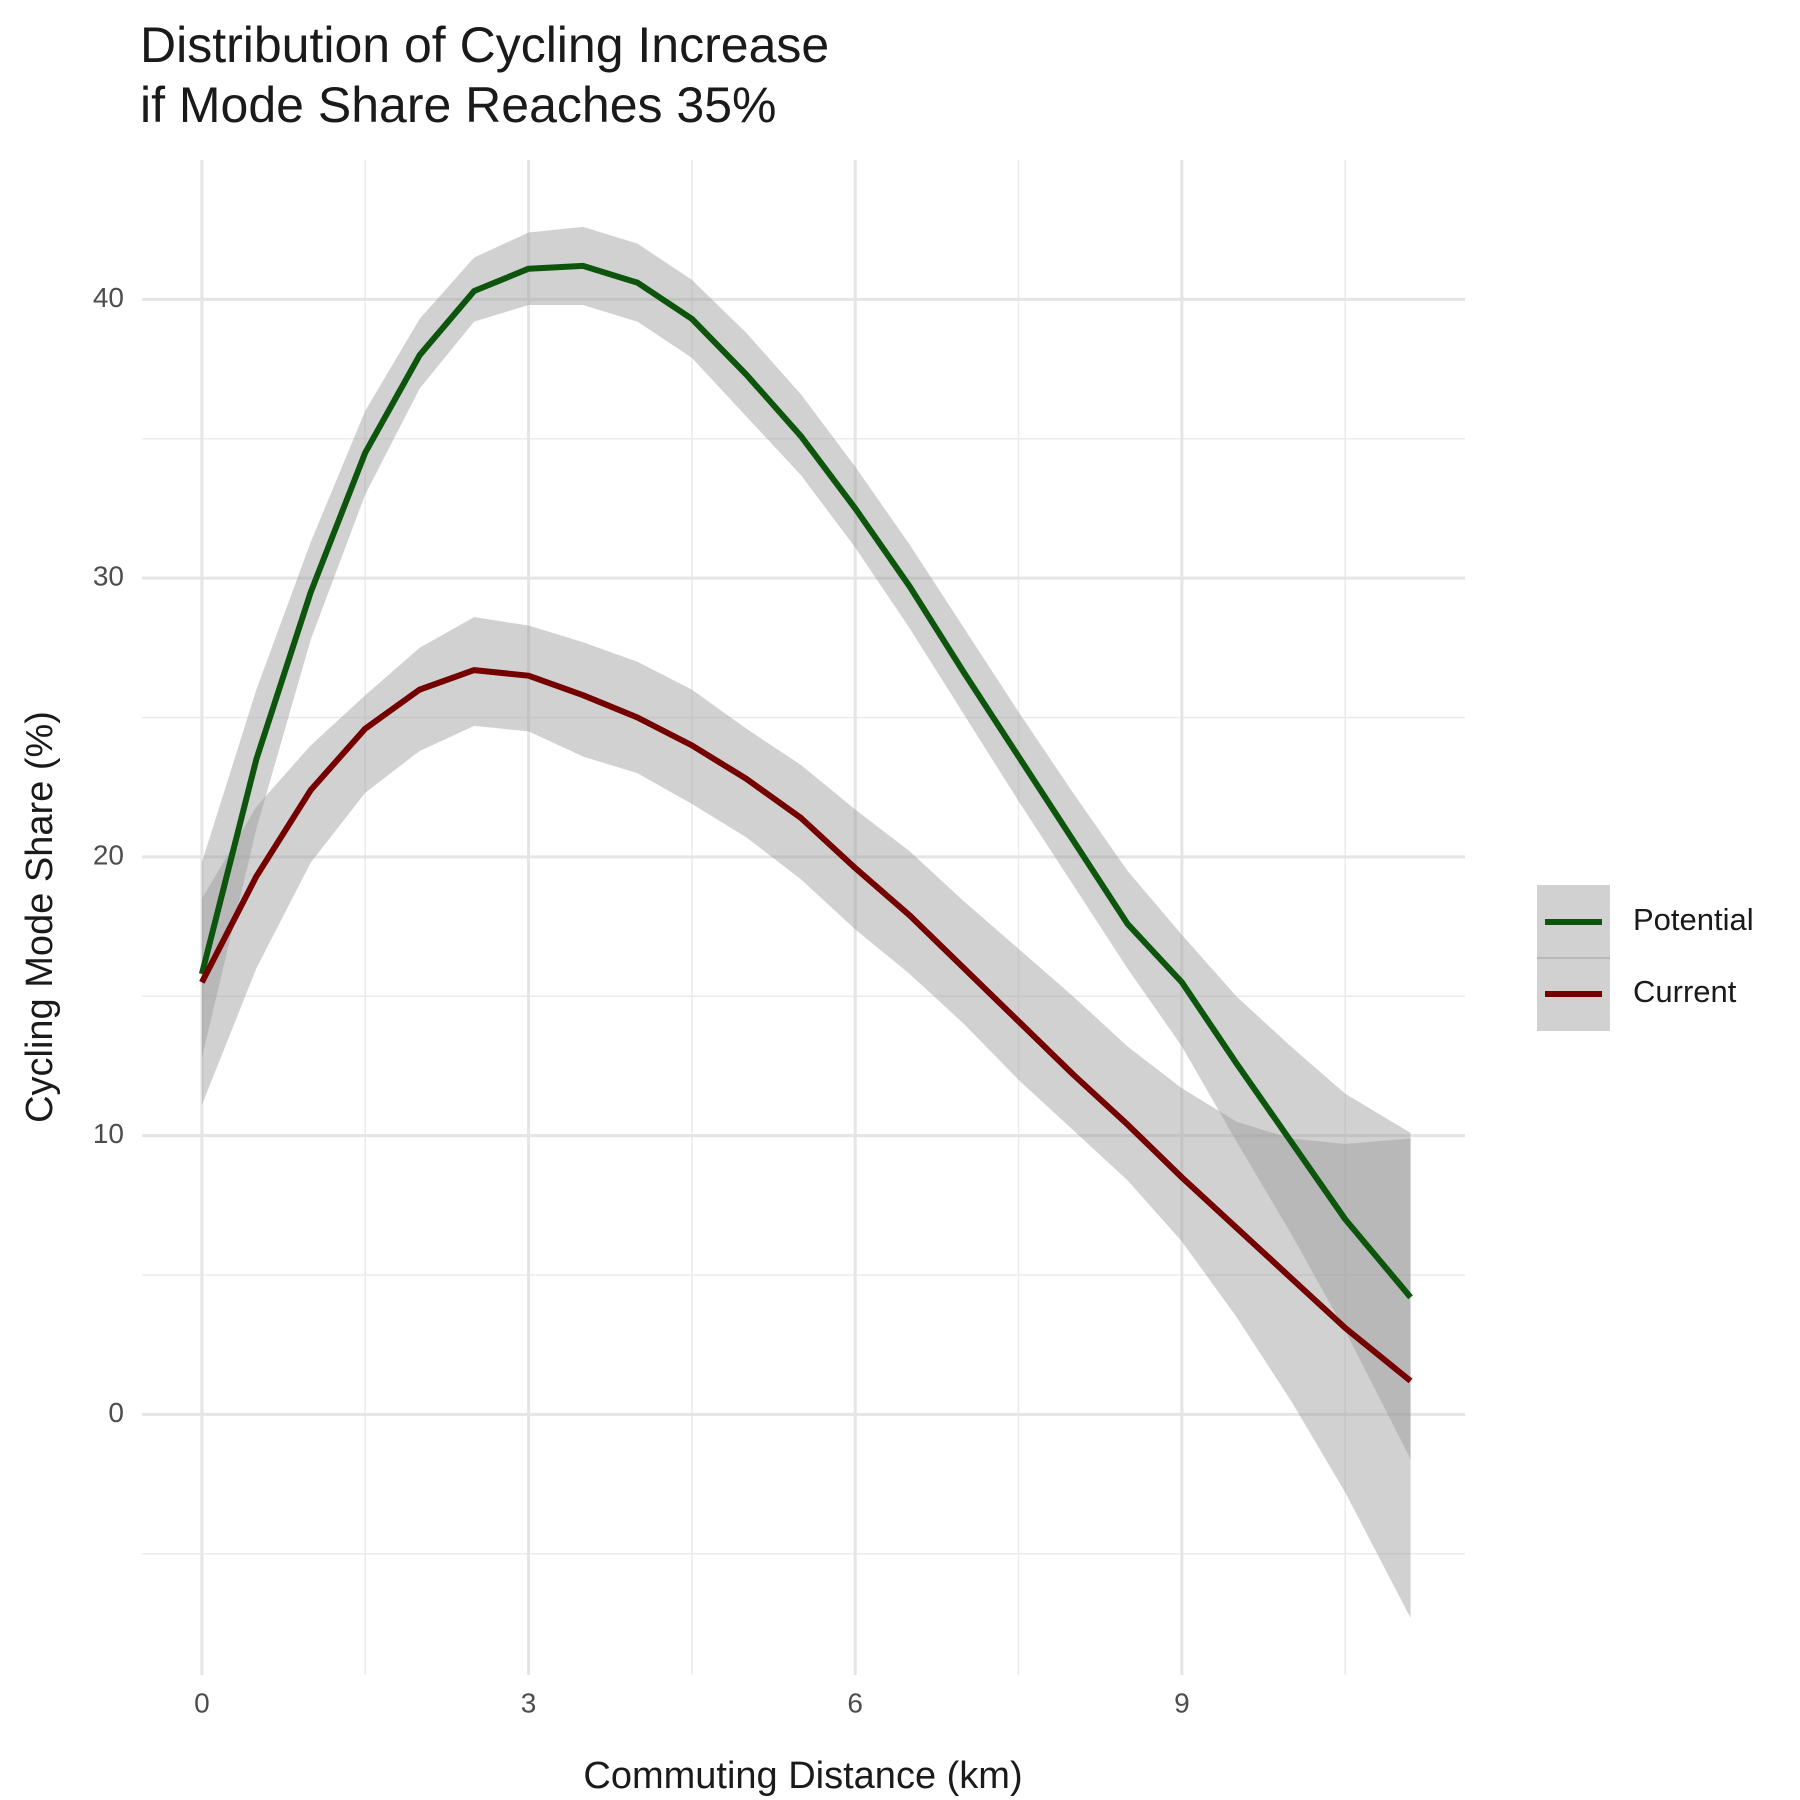 This screenshot has width=1800, height=1800. Describe the element at coordinates (802, 1776) in the screenshot. I see `x-axis-title: Commuting Distance (km)` at that location.